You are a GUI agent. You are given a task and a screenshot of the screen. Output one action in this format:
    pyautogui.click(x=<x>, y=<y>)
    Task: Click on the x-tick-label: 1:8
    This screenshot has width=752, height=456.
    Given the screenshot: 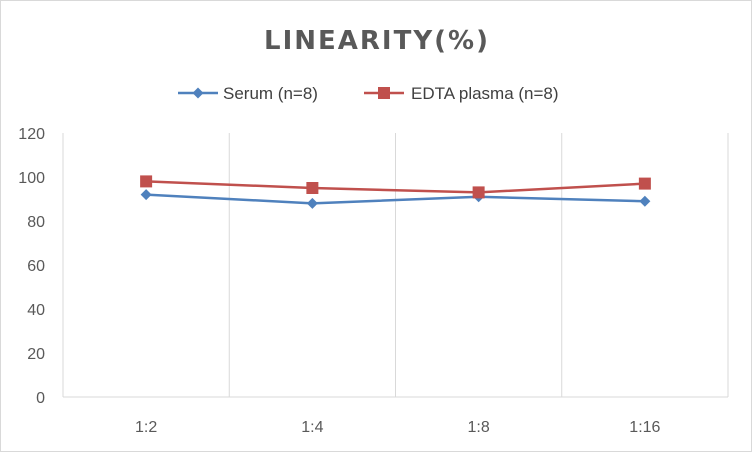 What is the action you would take?
    pyautogui.click(x=479, y=427)
    